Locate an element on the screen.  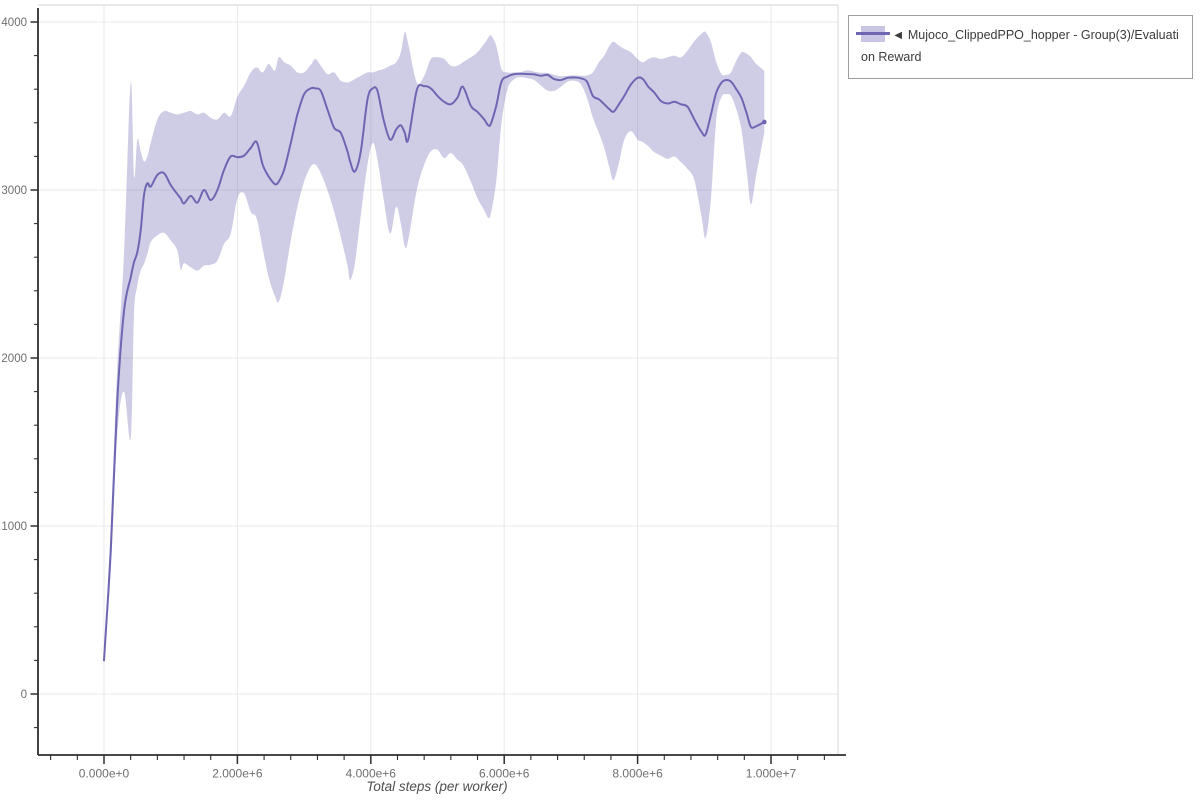
svg-text: 1.000e+7 is located at coordinates (771, 774).